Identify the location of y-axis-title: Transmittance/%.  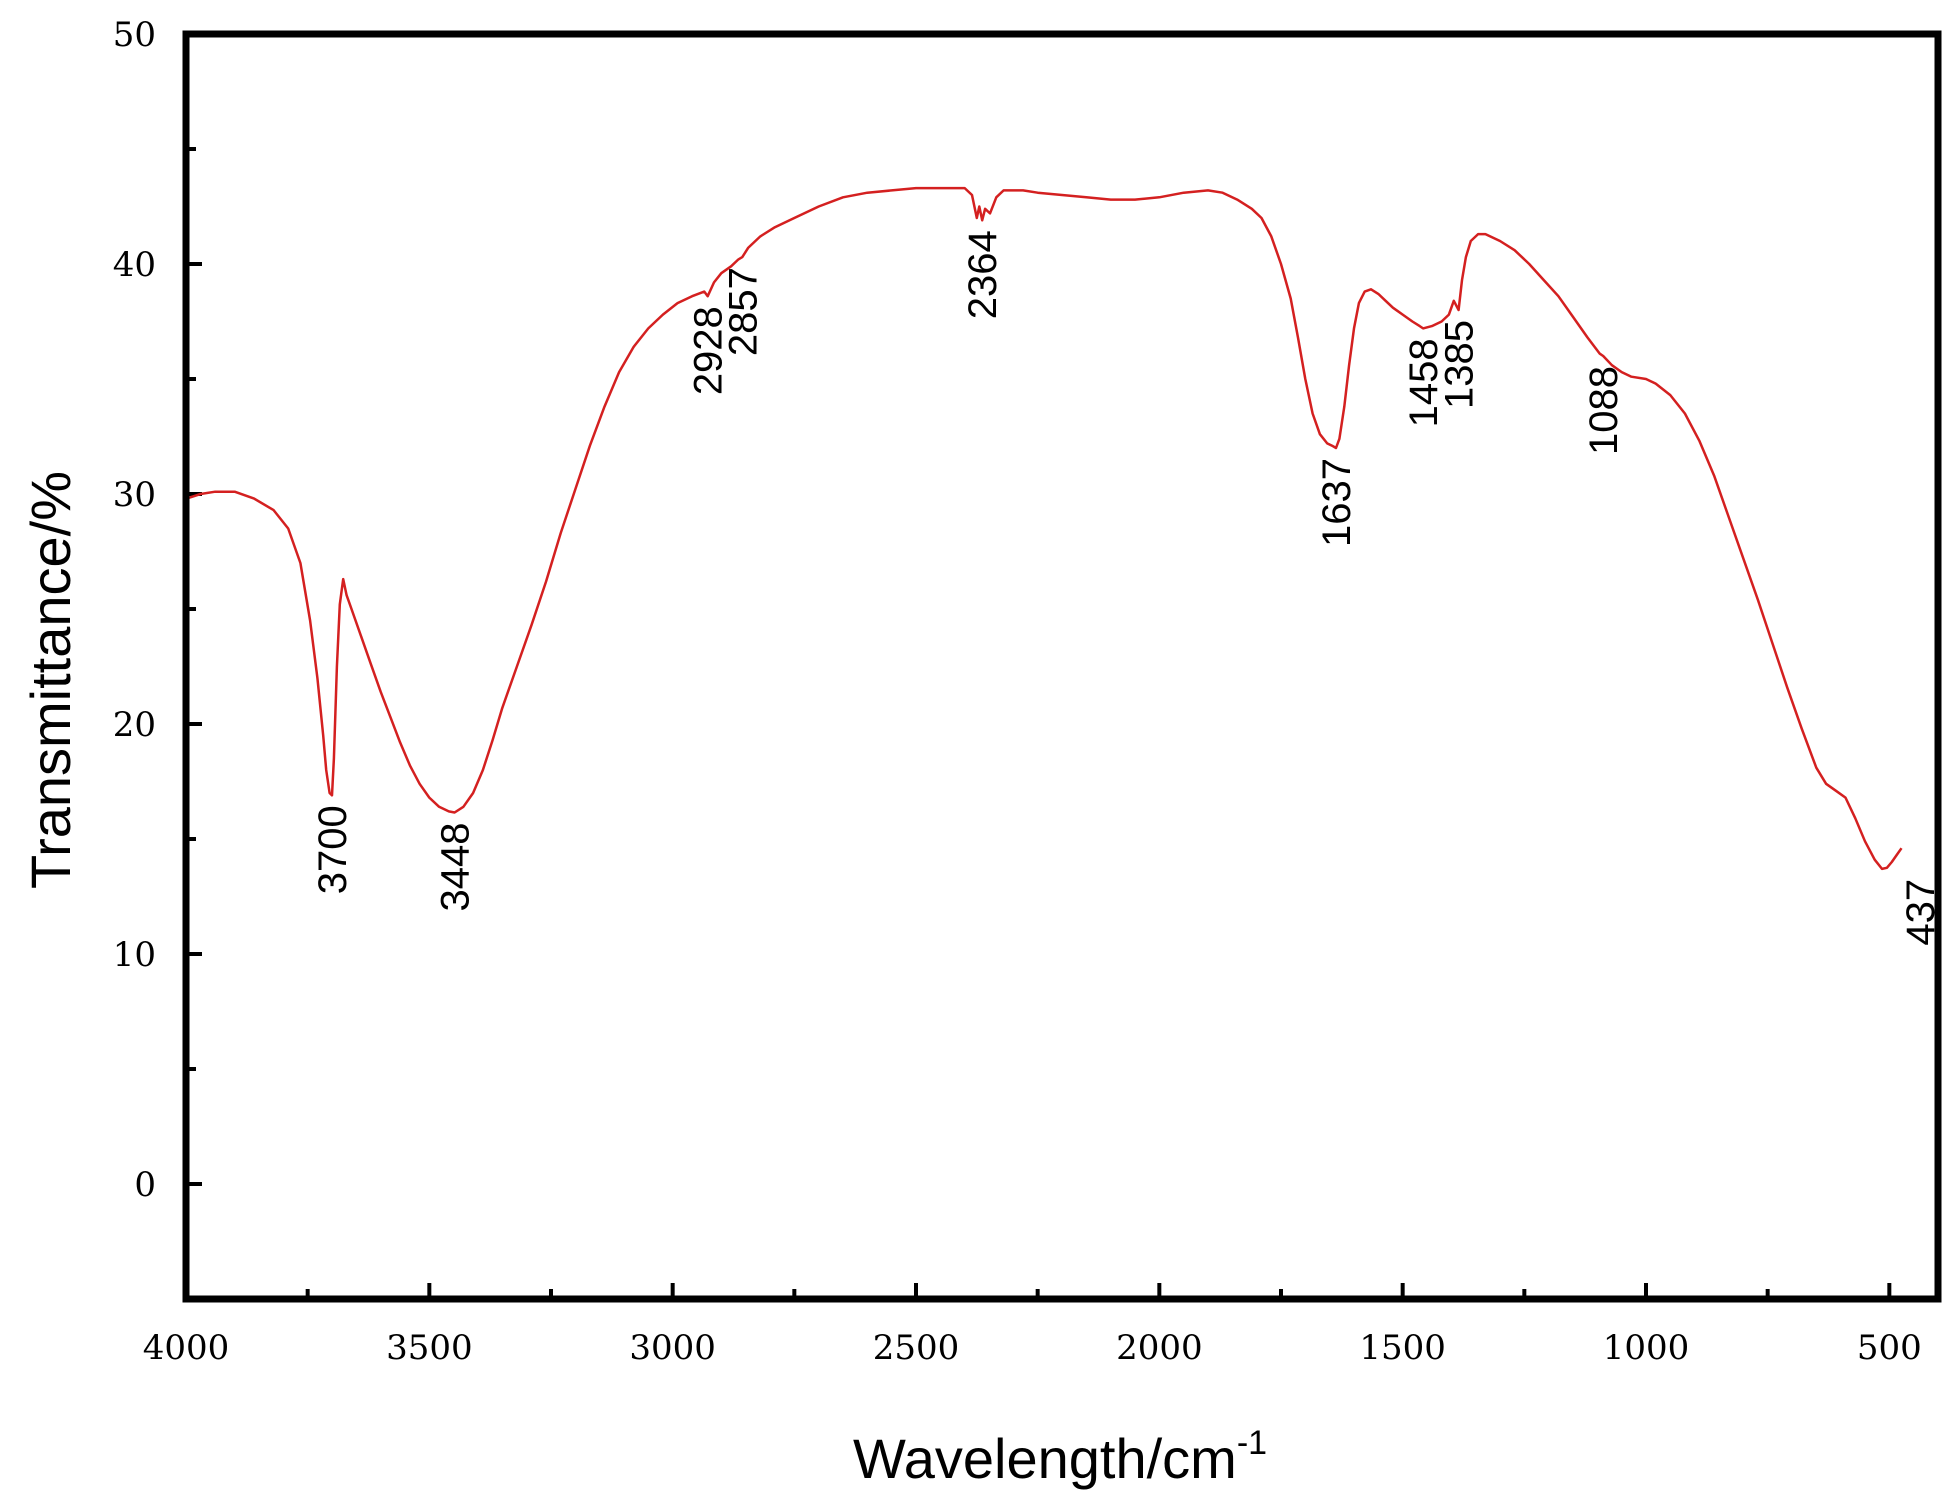
(50, 680).